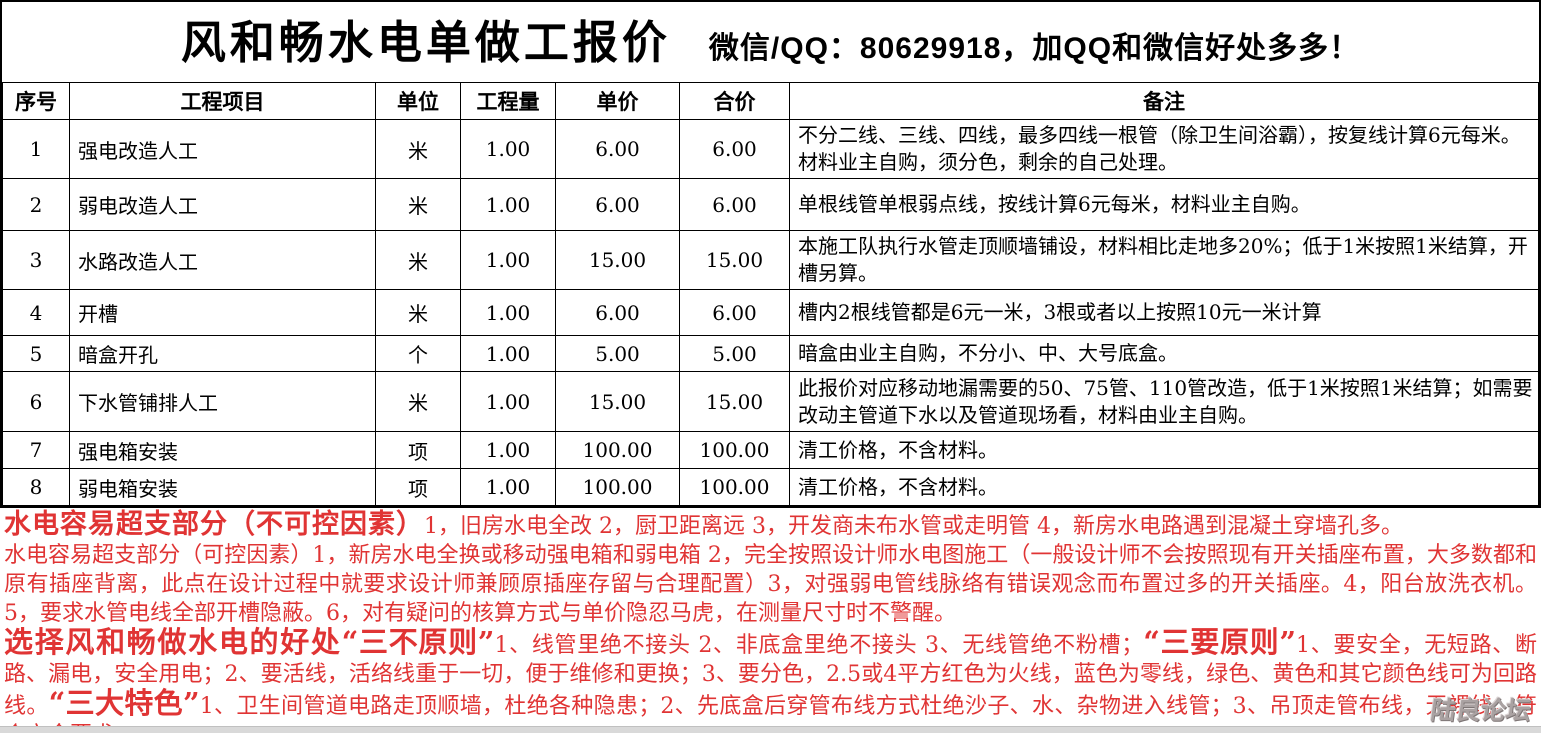  What do you see at coordinates (425, 42) in the screenshot?
I see `page-title: 风和畅水电单做工报价` at bounding box center [425, 42].